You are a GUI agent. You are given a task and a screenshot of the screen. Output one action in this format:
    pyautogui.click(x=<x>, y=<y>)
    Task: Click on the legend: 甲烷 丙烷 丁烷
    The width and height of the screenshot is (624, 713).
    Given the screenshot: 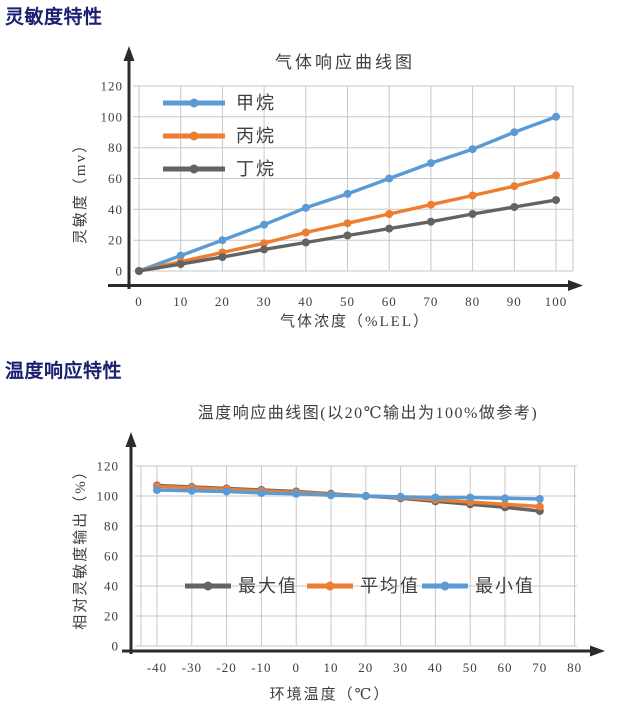 What is the action you would take?
    pyautogui.click(x=219, y=136)
    